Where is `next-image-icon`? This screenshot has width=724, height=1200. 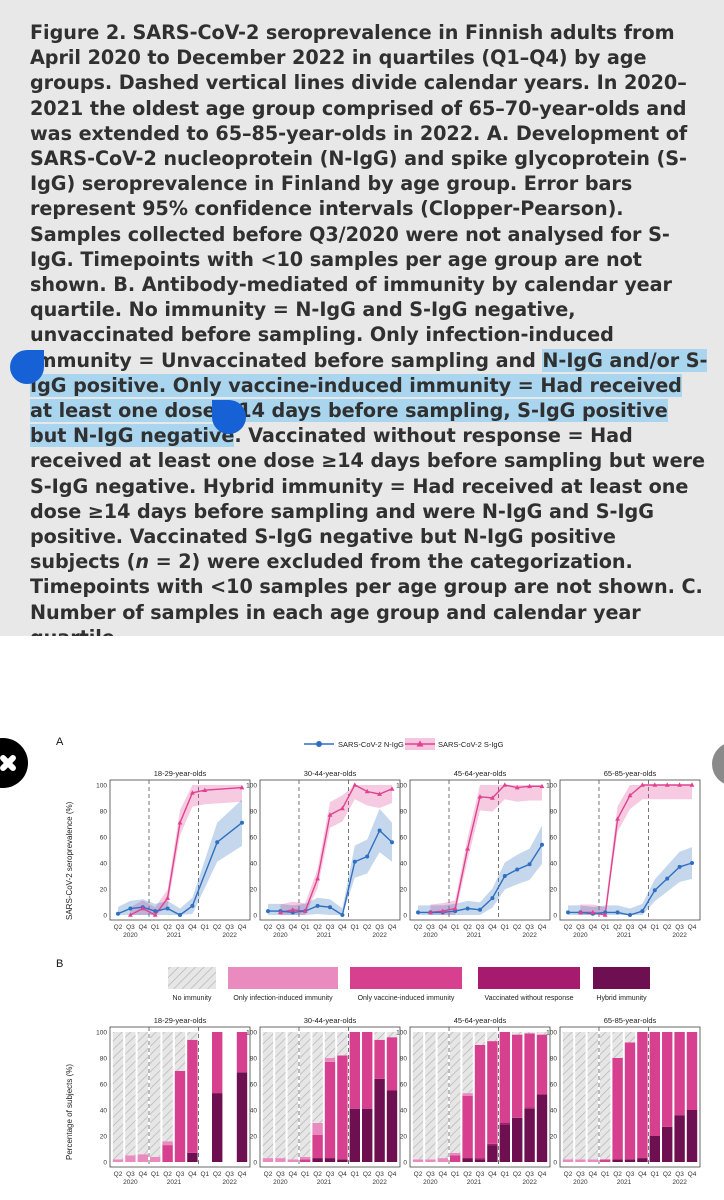
next-image-icon is located at coordinates (718, 764).